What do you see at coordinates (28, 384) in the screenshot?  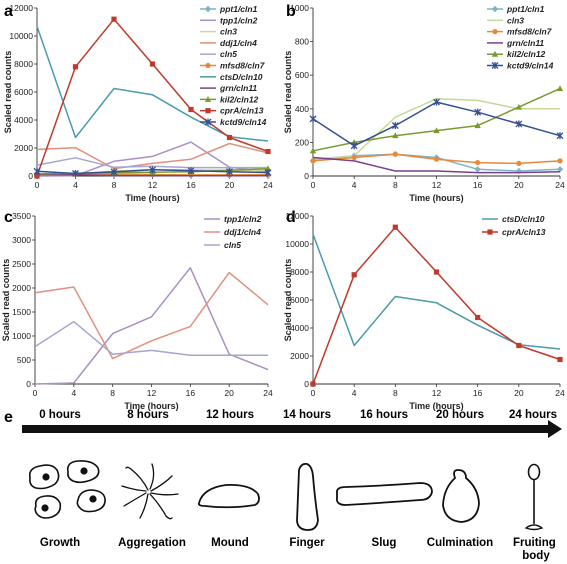 I see `y-tick-label-c: 0` at bounding box center [28, 384].